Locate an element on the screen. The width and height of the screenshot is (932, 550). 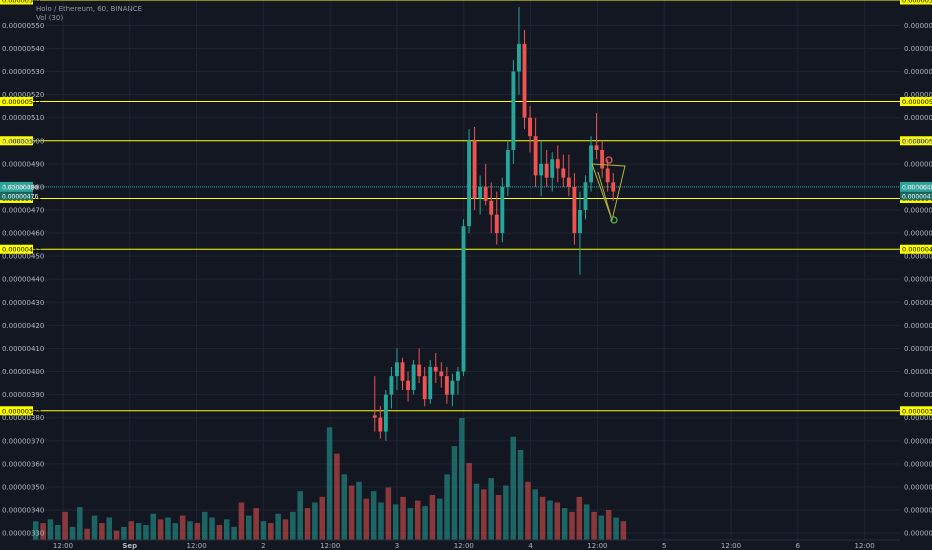
y-tick-label-right: 0.00000400 is located at coordinates (918, 372).